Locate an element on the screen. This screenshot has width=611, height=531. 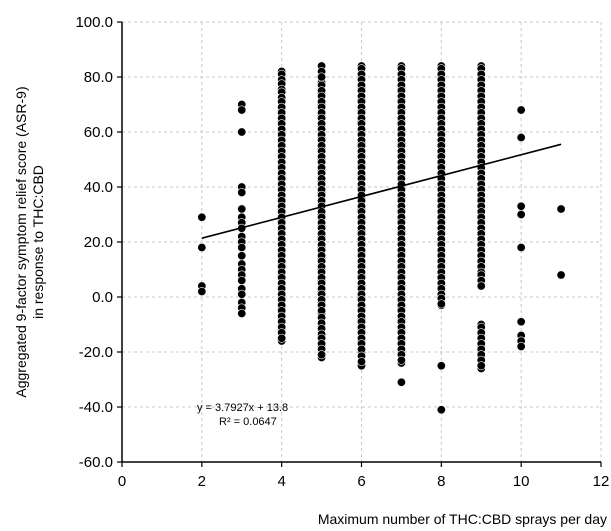
x-tick-label: 2 is located at coordinates (202, 481).